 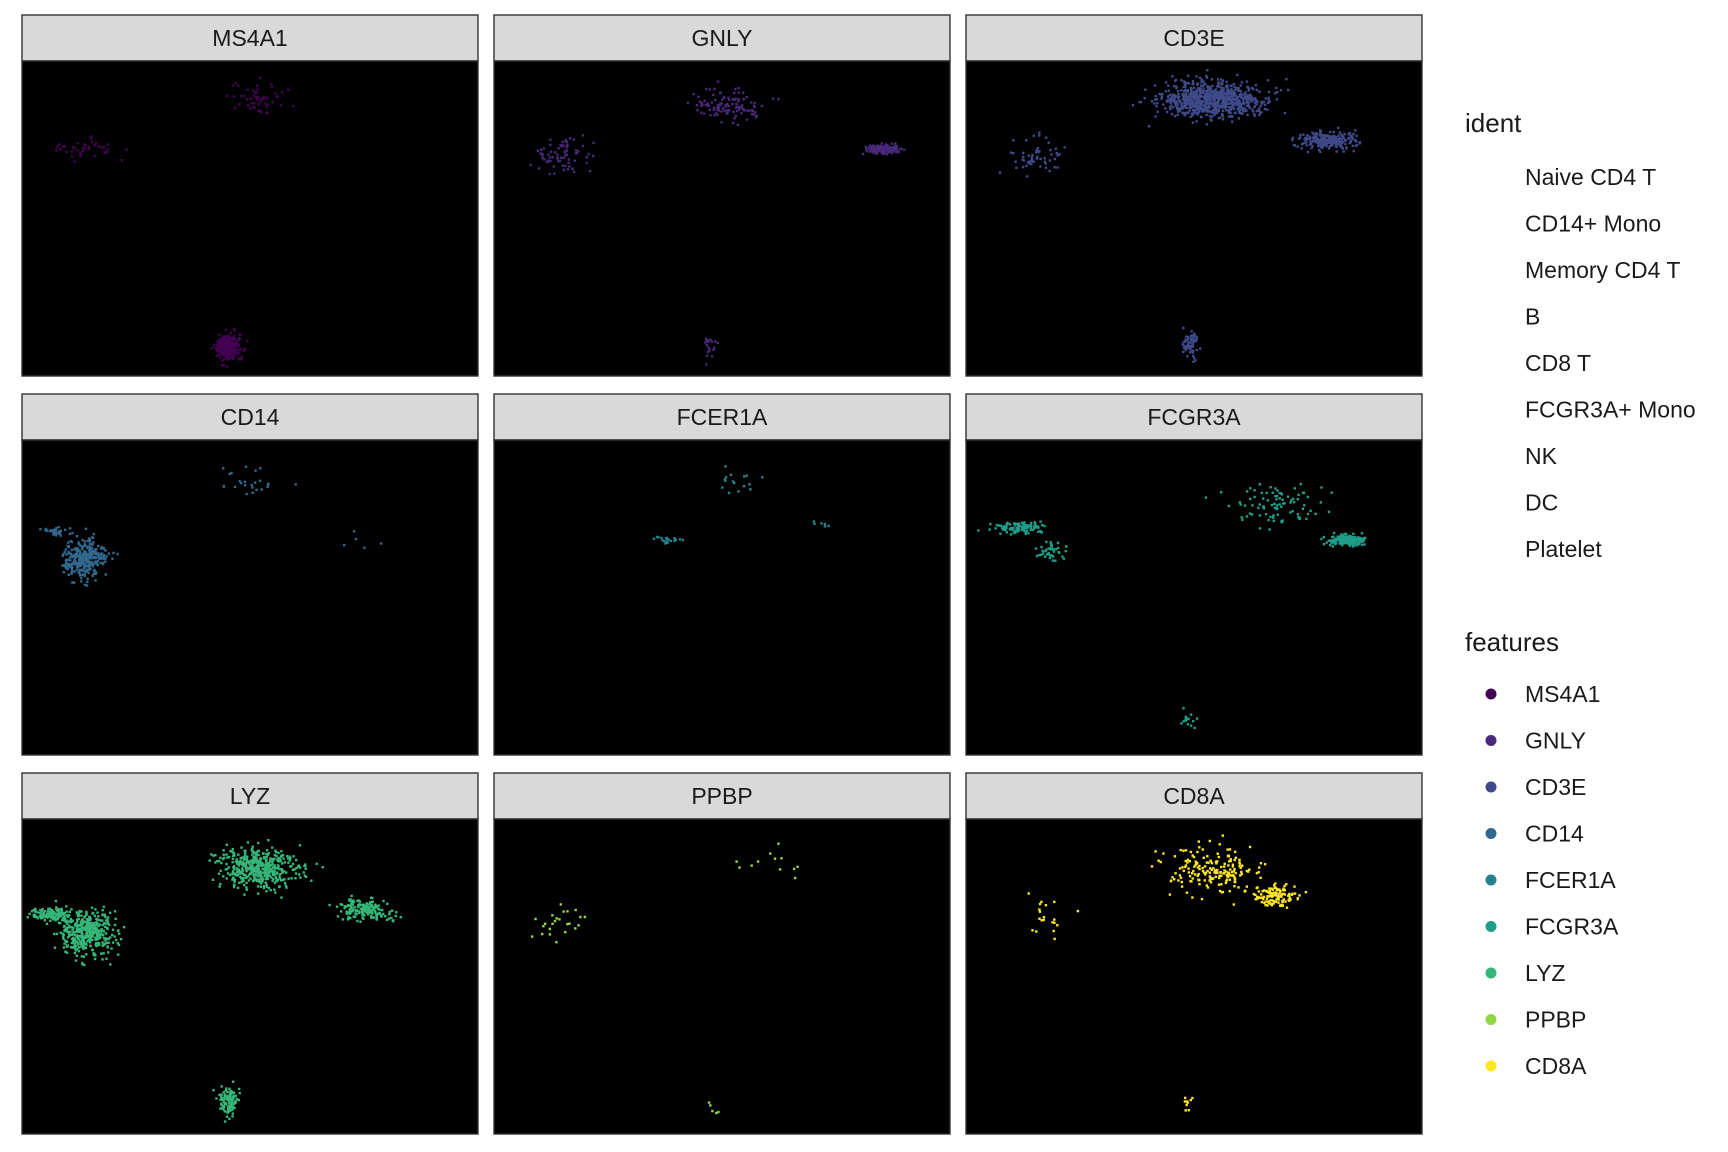 I want to click on legend-ident-item: DC, so click(x=1541, y=503).